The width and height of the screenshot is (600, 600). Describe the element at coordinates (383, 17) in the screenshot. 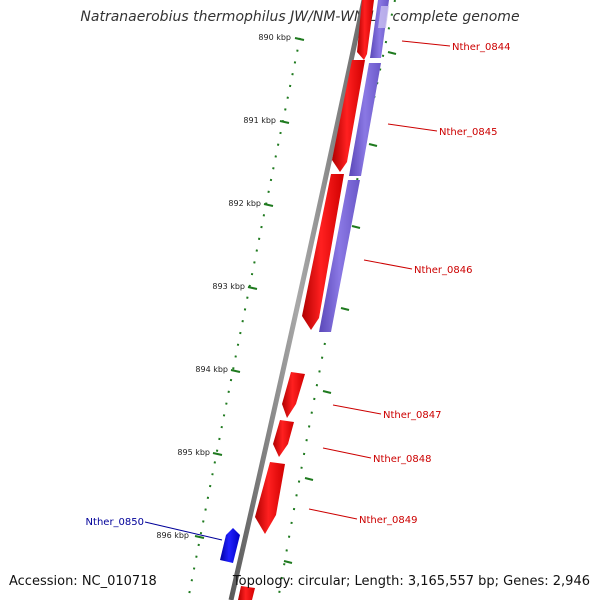

I see `orf-track-highlight` at that location.